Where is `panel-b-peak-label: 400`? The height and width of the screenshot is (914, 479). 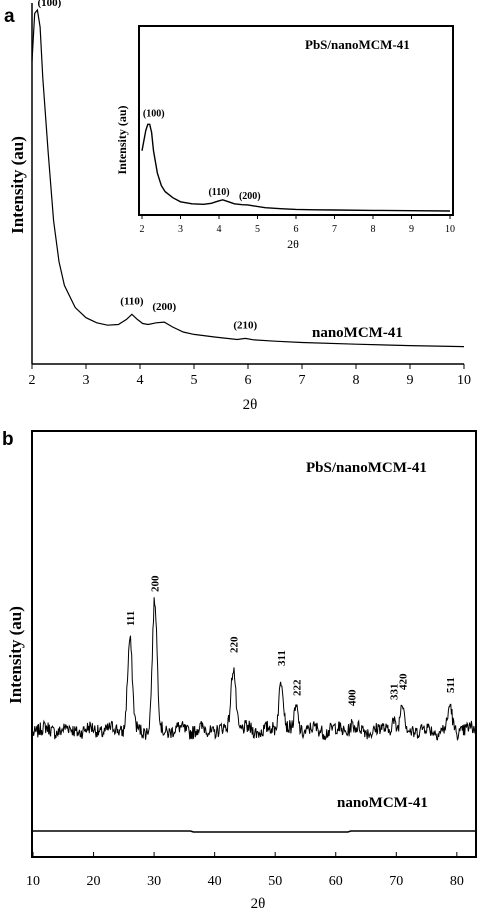
panel-b-peak-label: 400 is located at coordinates (352, 697).